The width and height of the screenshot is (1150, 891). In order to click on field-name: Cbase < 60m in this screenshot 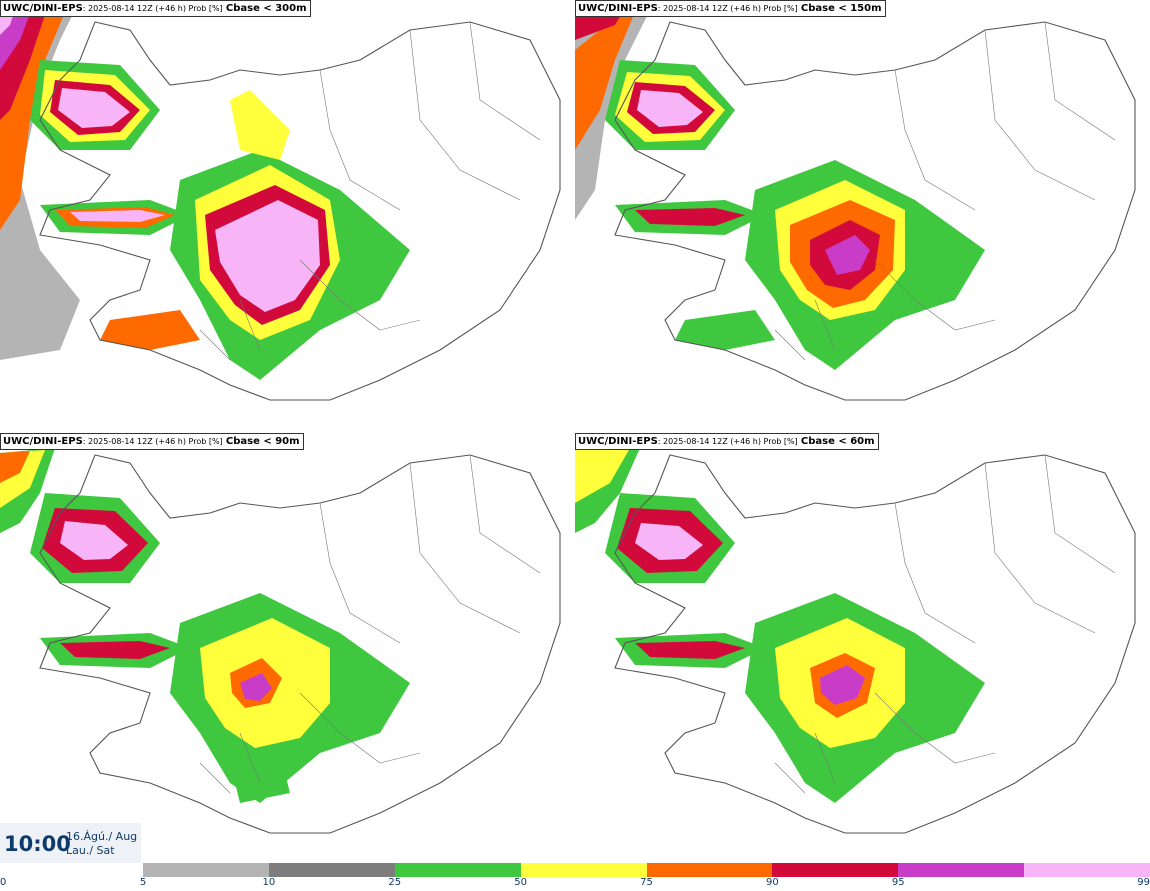, I will do `click(837, 441)`.